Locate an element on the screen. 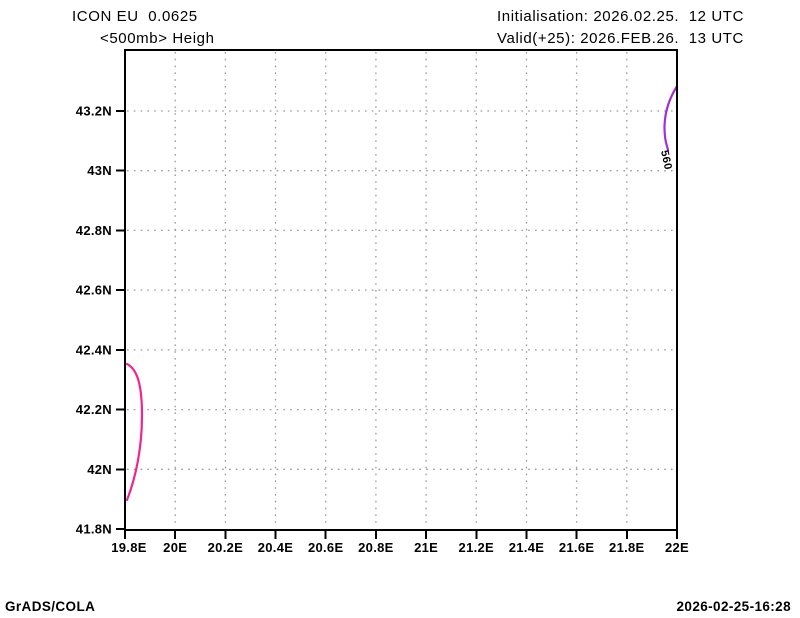 Image resolution: width=800 pixels, height=618 pixels. model-title: ICON EU 0.0625 is located at coordinates (135, 16).